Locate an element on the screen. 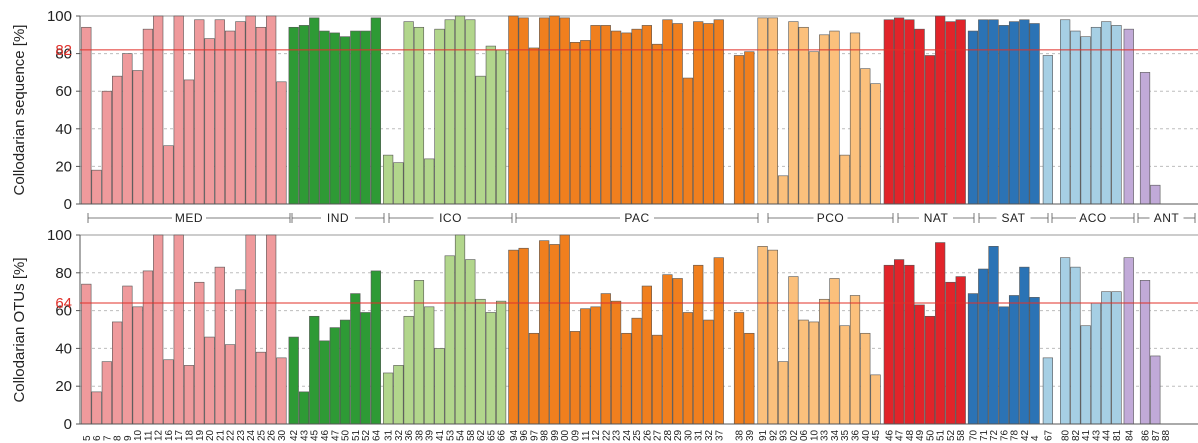 This screenshot has height=443, width=1198. x-tick-label: 31 is located at coordinates (389, 435).